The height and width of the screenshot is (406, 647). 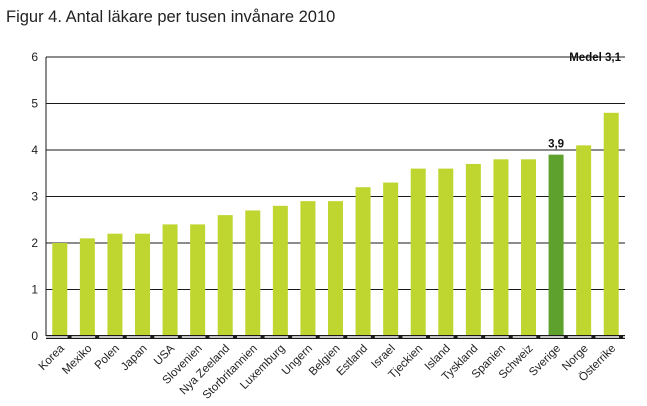 What do you see at coordinates (556, 145) in the screenshot?
I see `highlight-value-label: 3,9` at bounding box center [556, 145].